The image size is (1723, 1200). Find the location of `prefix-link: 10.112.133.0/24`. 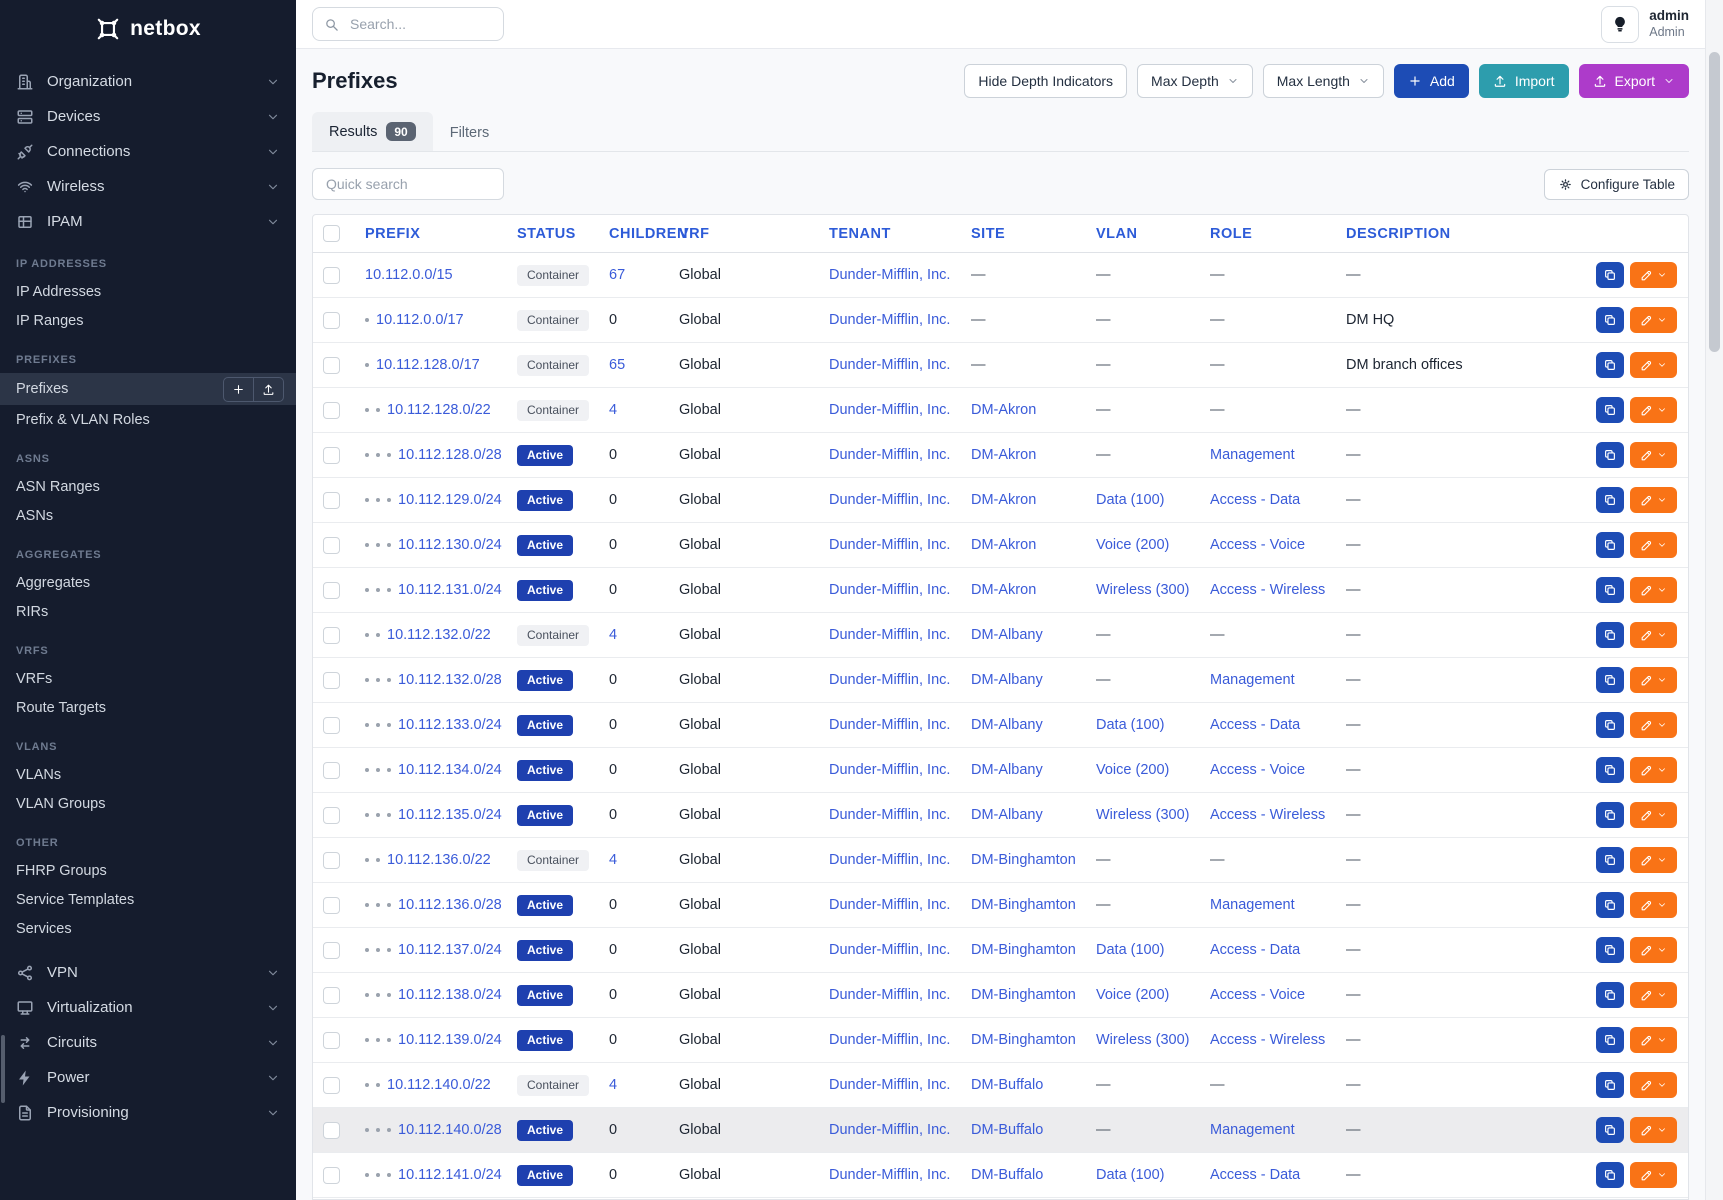

prefix-link: 10.112.133.0/24 is located at coordinates (450, 725).